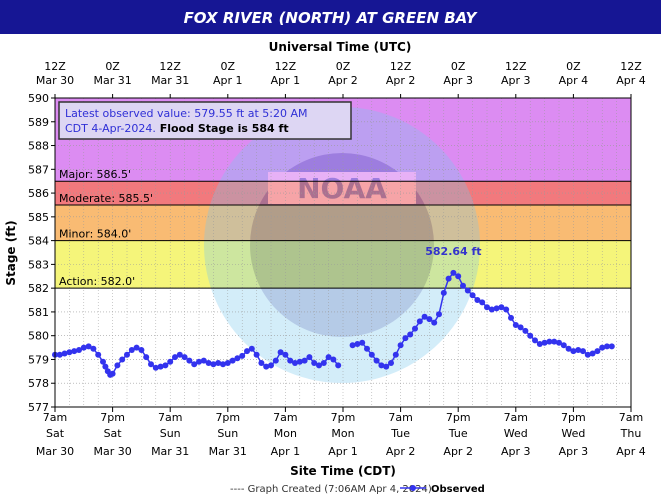 The height and width of the screenshot is (498, 661). Describe the element at coordinates (55, 80) in the screenshot. I see `x-tick-label-utc-date: Mar 30` at that location.